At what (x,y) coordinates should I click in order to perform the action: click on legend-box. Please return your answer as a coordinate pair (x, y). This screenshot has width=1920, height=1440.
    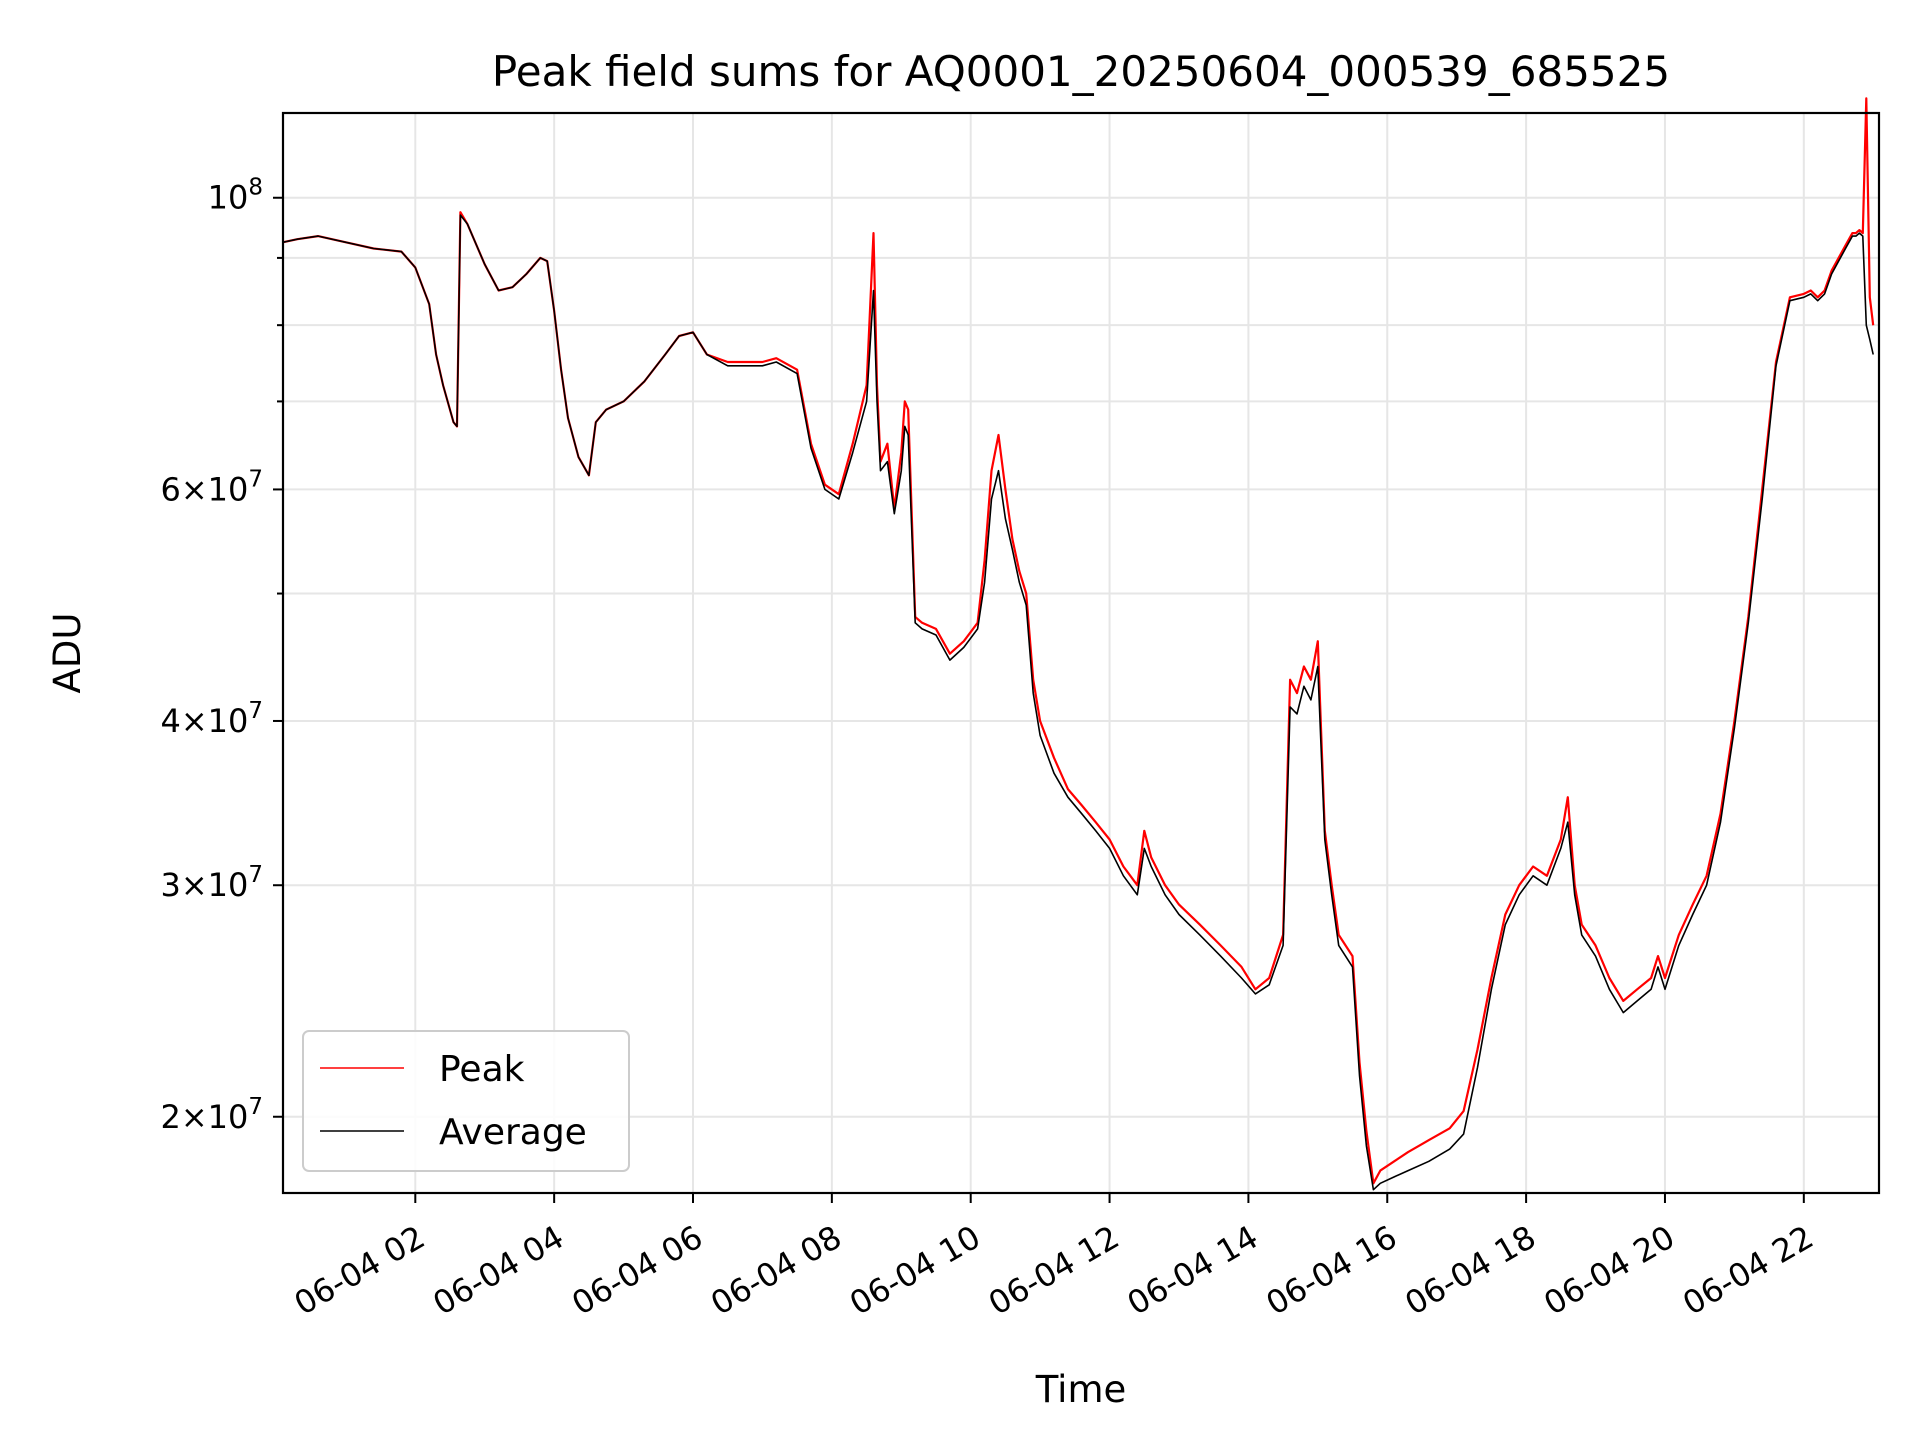
    Looking at the image, I should click on (466, 1101).